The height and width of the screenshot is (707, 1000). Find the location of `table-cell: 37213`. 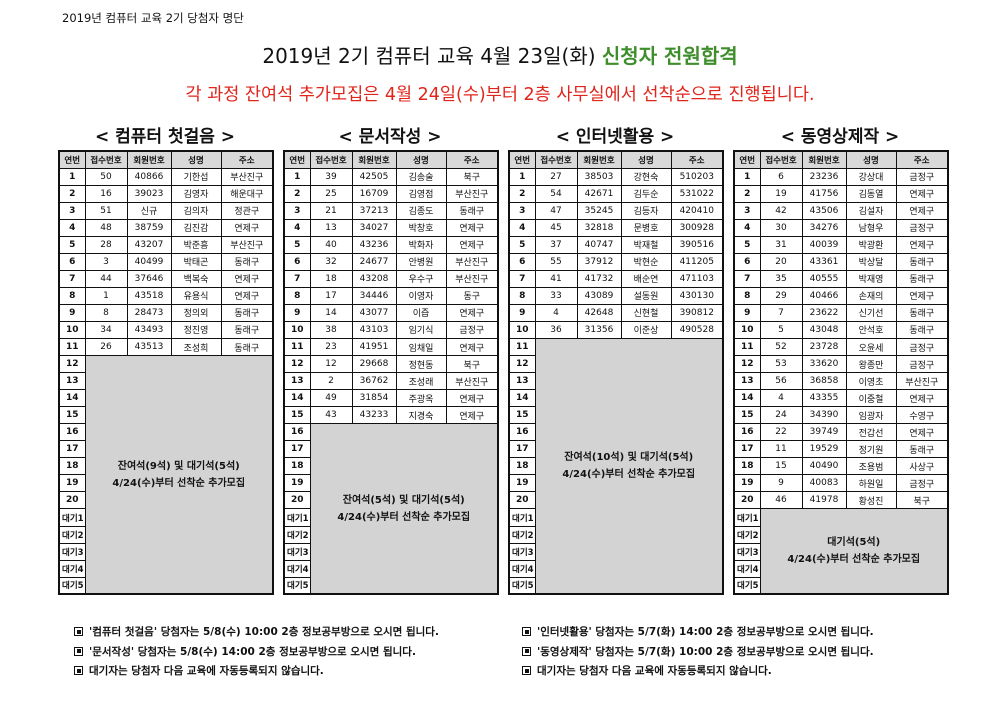

table-cell: 37213 is located at coordinates (374, 210).